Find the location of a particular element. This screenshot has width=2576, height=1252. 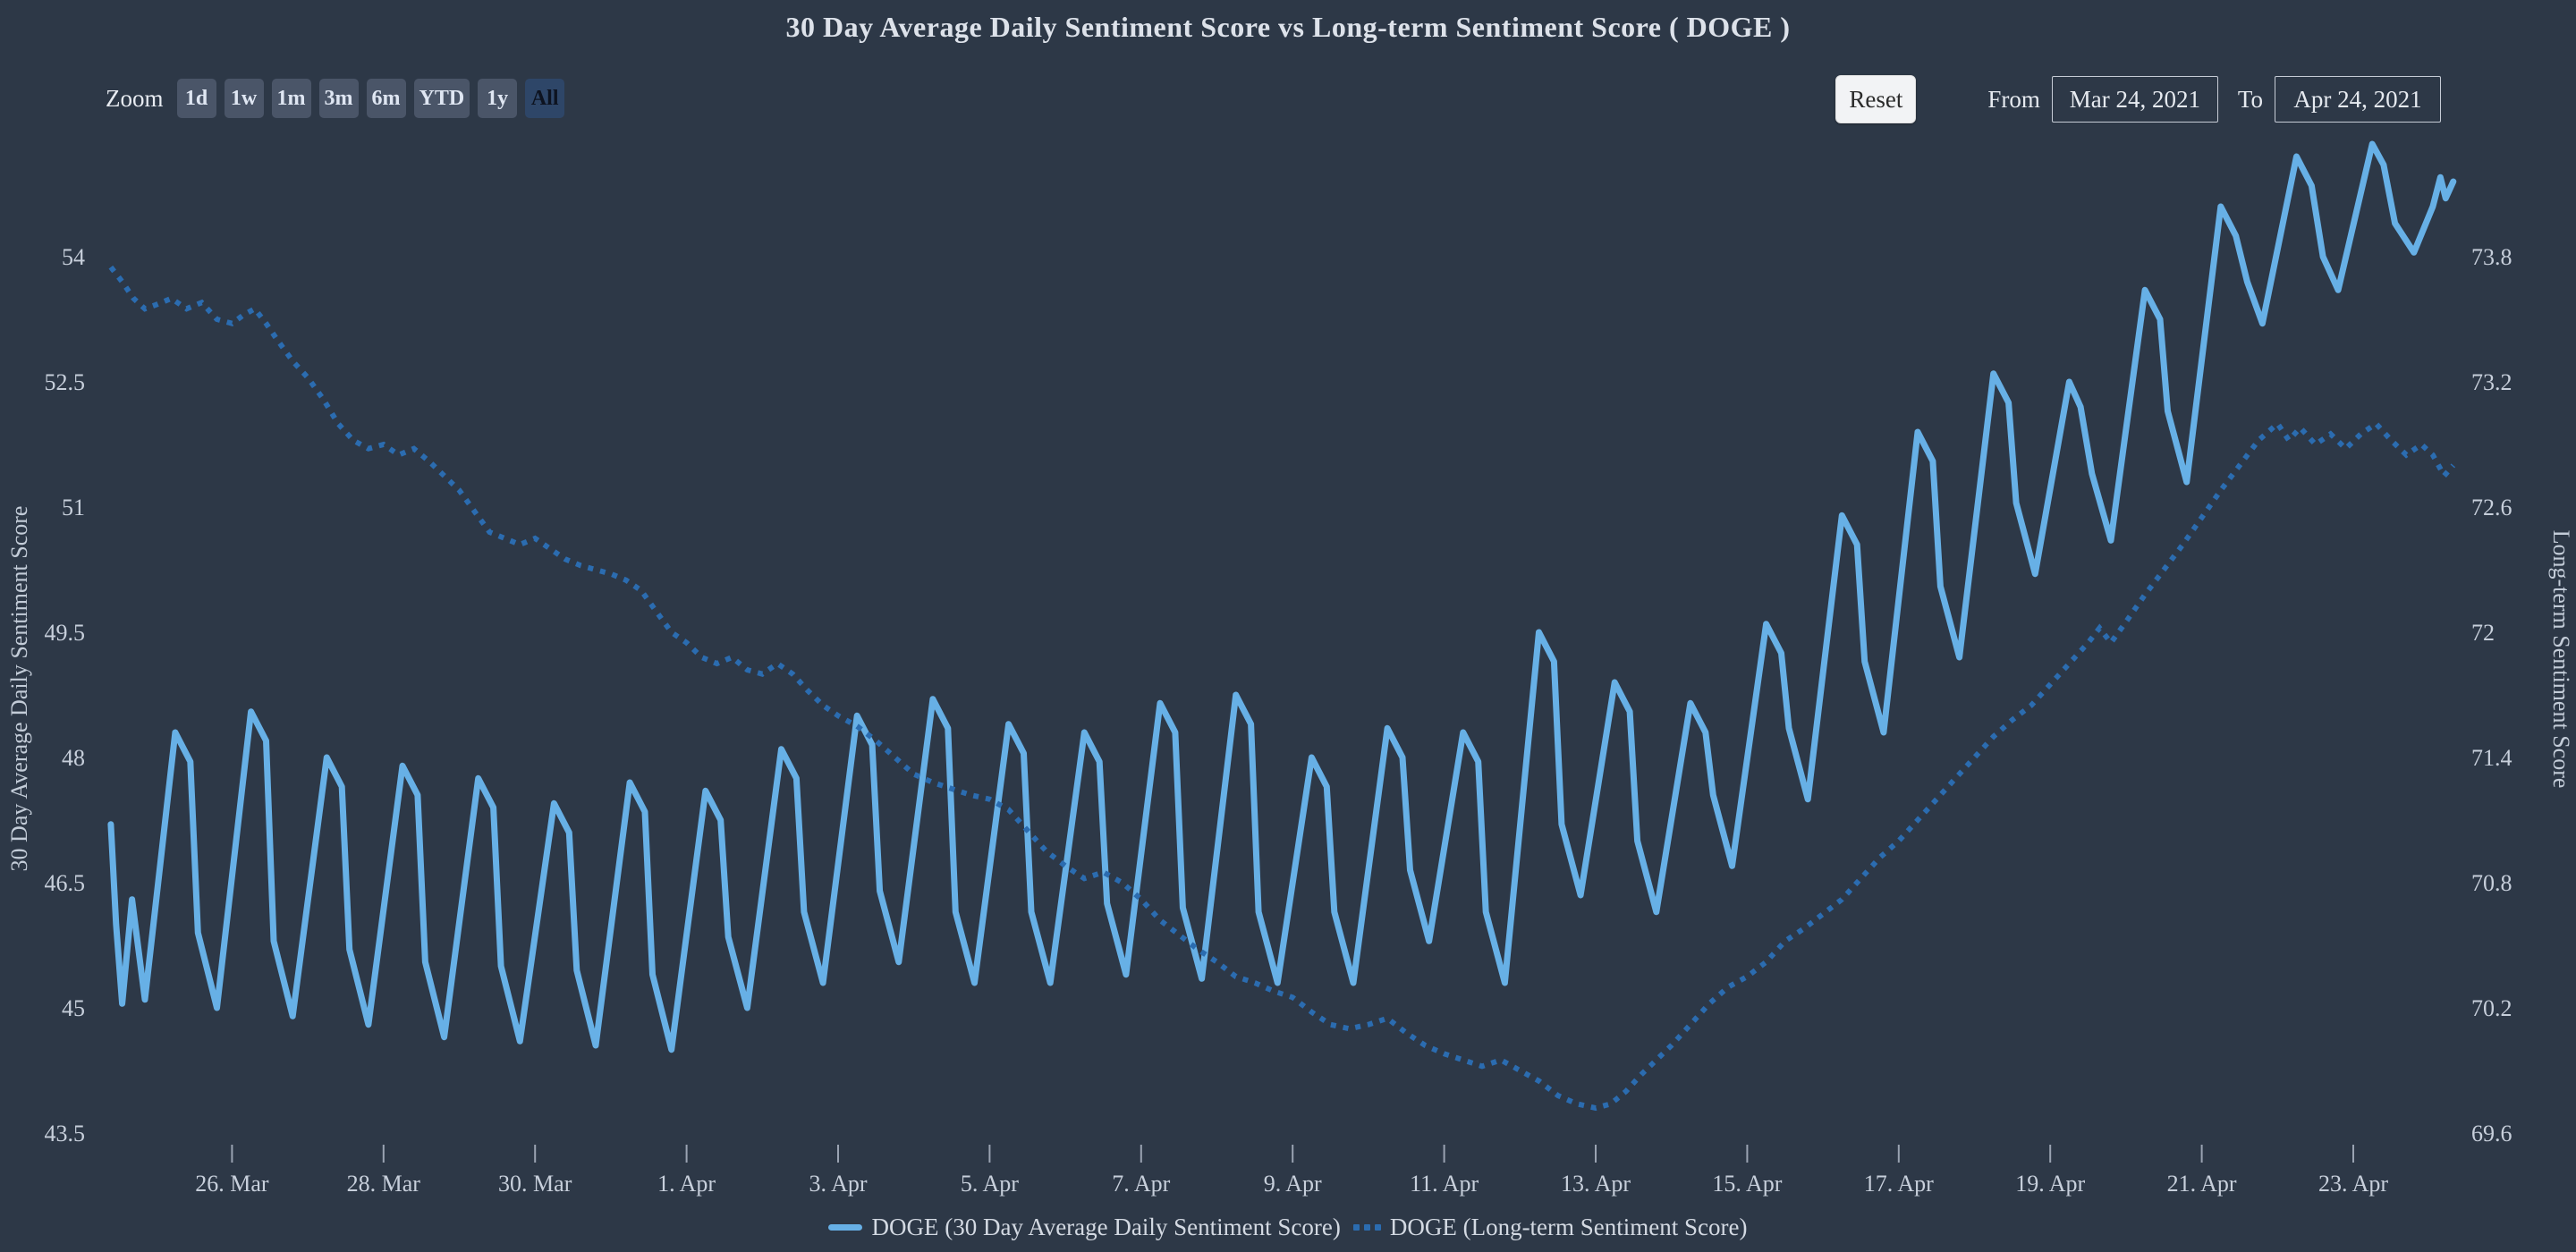

zoom-button-1d: 1d is located at coordinates (196, 98).